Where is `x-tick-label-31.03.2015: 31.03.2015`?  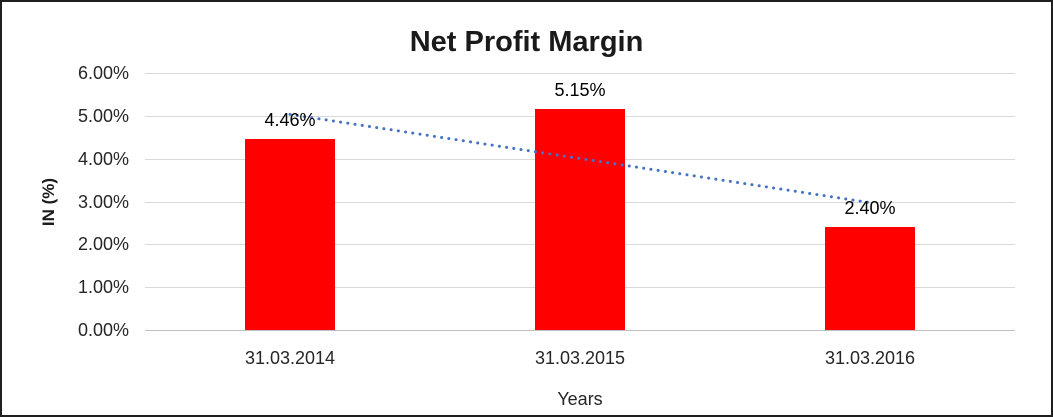
x-tick-label-31.03.2015: 31.03.2015 is located at coordinates (580, 358).